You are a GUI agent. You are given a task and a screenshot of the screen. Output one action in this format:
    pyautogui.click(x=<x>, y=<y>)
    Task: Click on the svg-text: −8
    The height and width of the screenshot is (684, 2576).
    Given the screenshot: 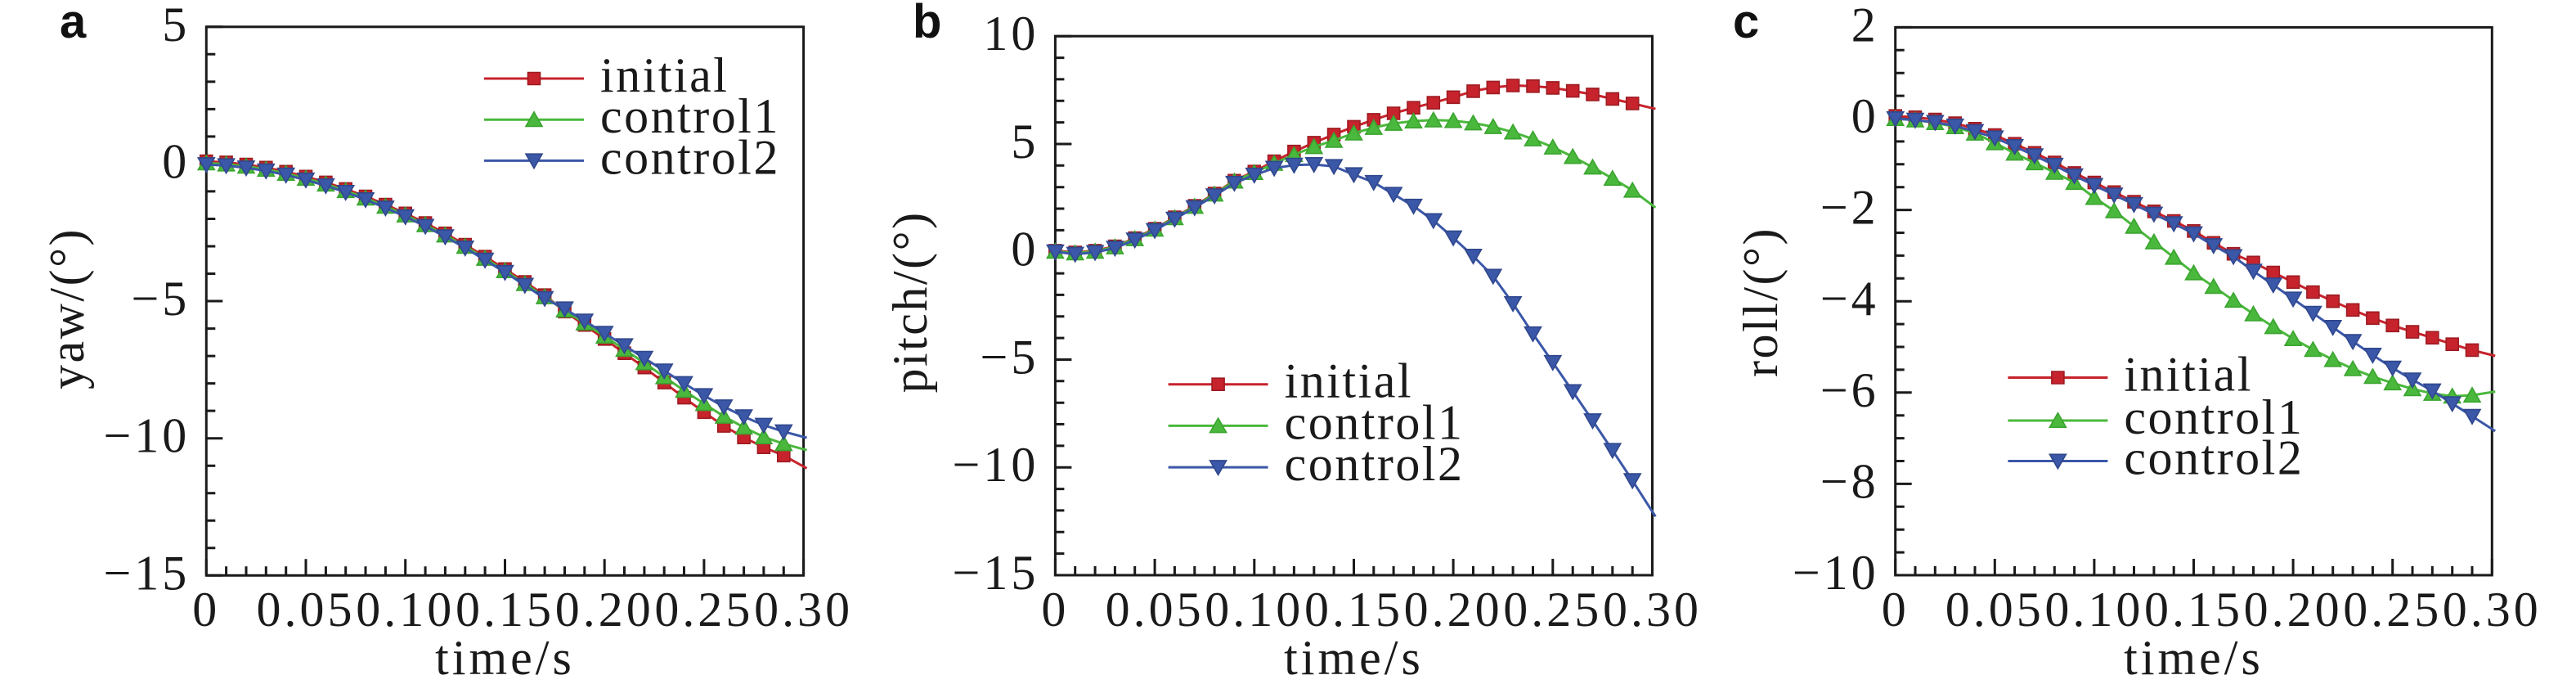 What is the action you would take?
    pyautogui.click(x=1850, y=481)
    